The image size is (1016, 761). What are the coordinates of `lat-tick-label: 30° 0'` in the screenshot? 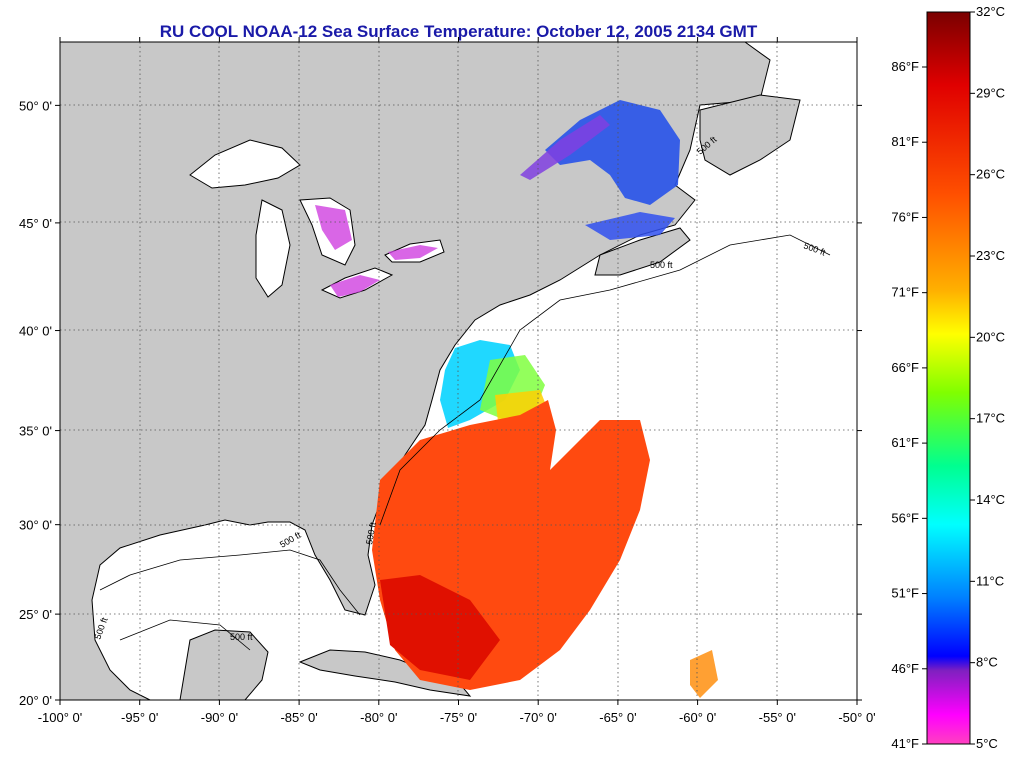 It's located at (35, 525).